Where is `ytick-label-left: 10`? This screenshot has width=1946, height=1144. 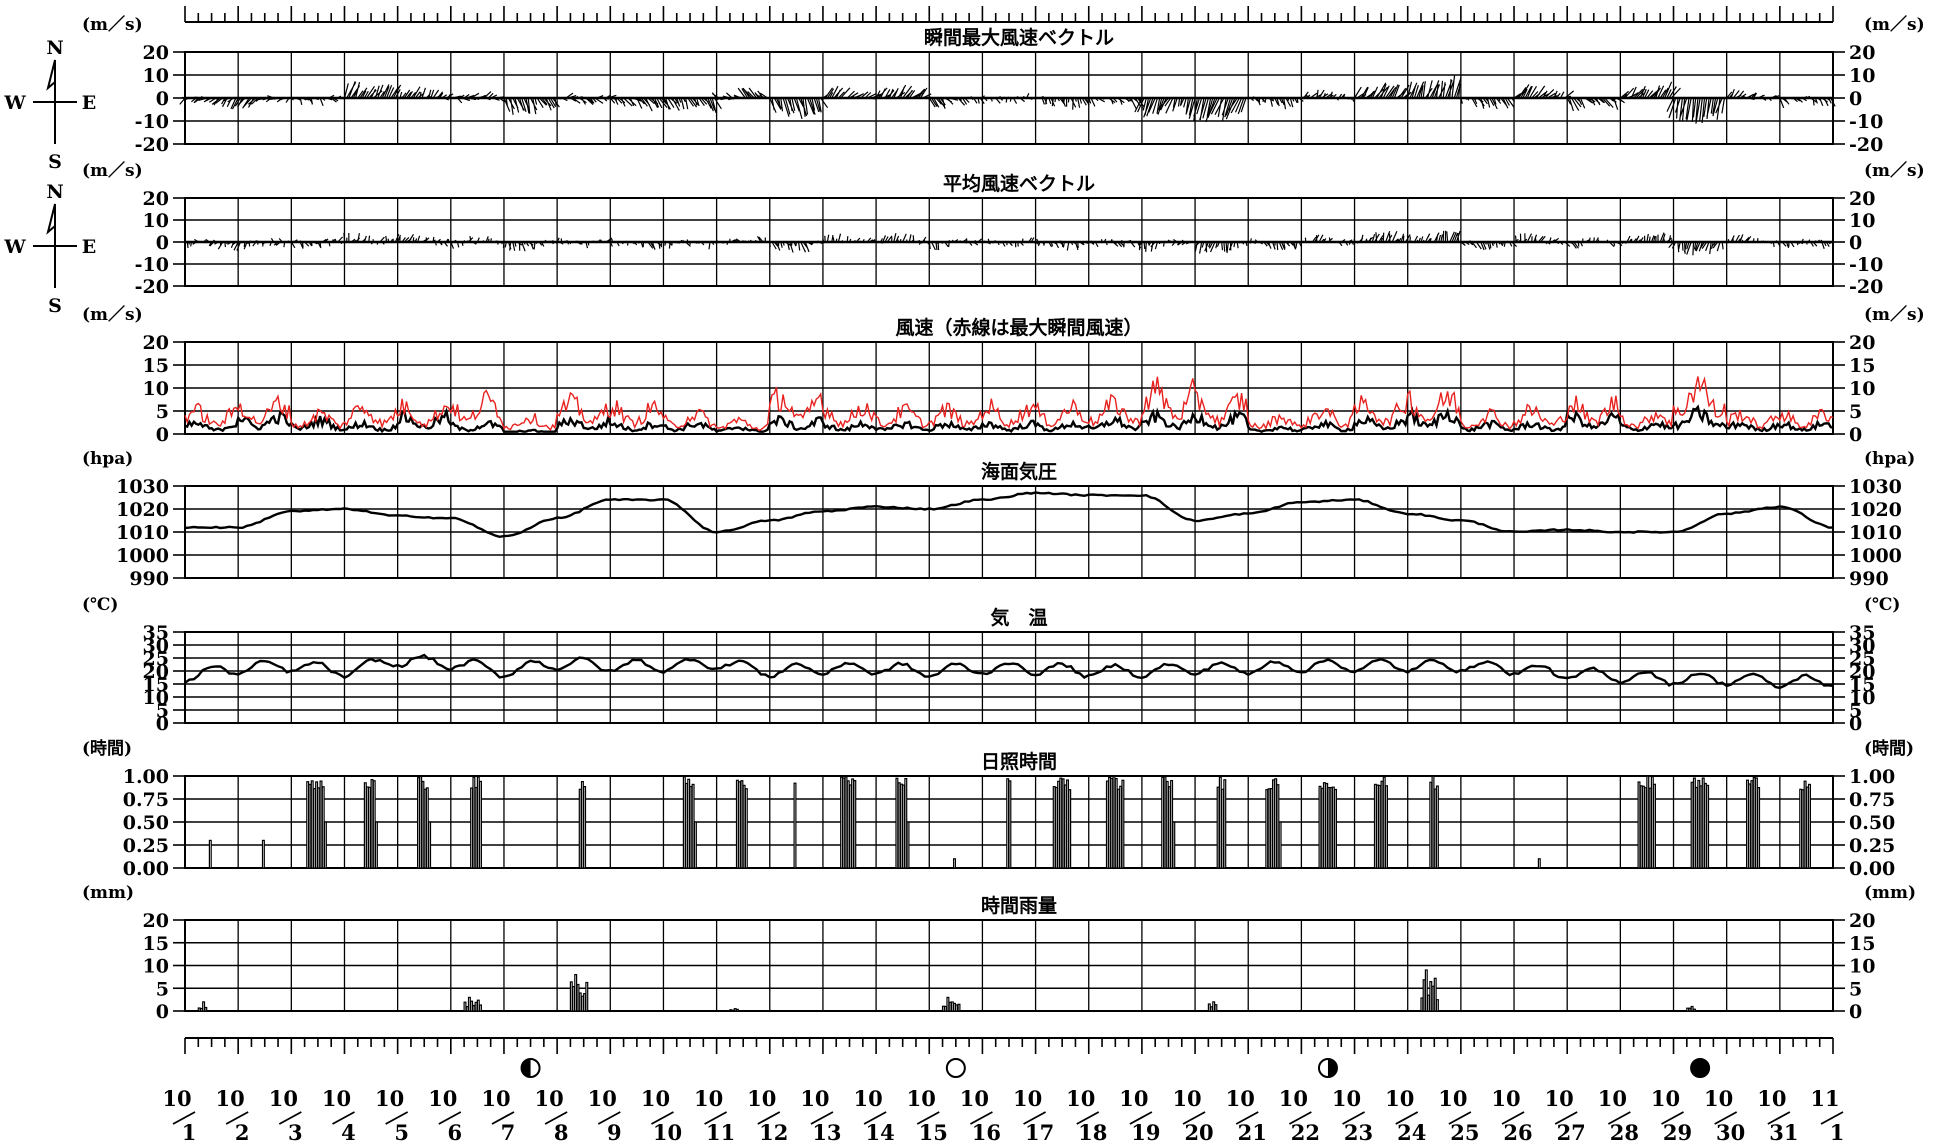 ytick-label-left: 10 is located at coordinates (156, 389).